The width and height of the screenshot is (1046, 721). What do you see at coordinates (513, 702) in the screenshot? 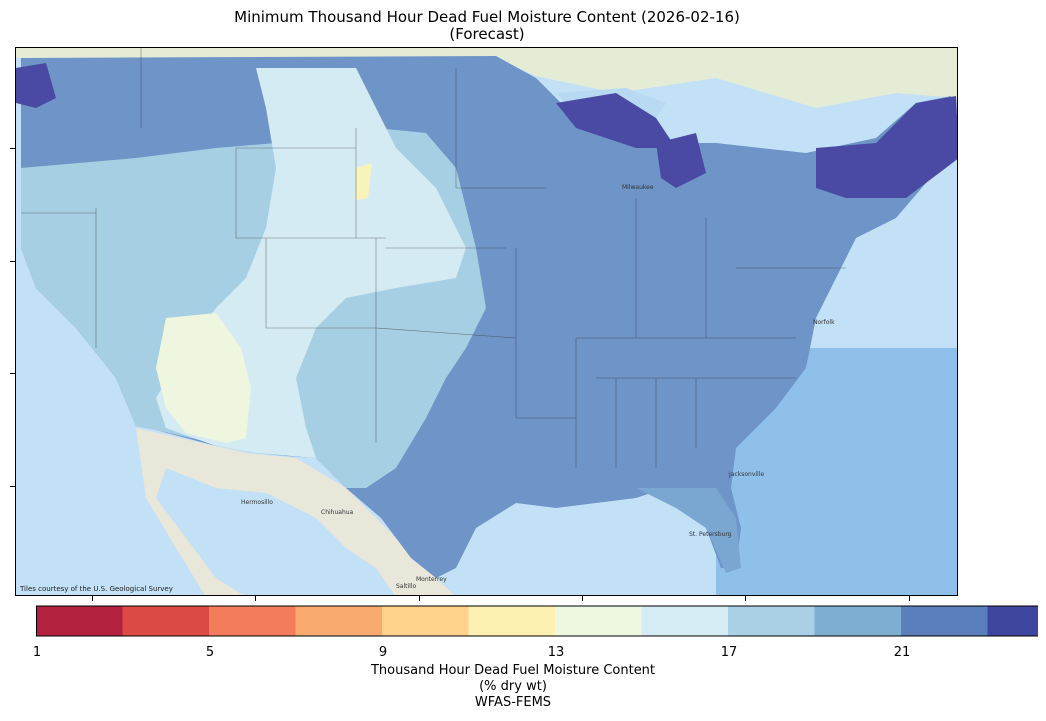
I see `colorbar-source: WFAS-FEMS` at bounding box center [513, 702].